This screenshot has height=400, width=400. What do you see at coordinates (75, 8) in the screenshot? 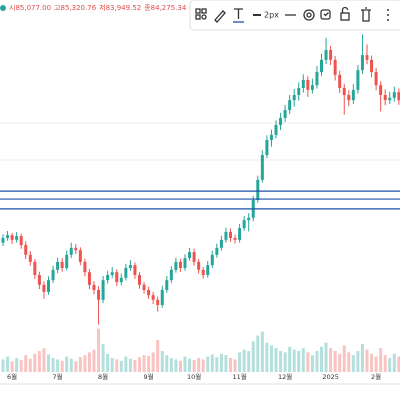
I see `ohlc-value: 고85,320.76` at bounding box center [75, 8].